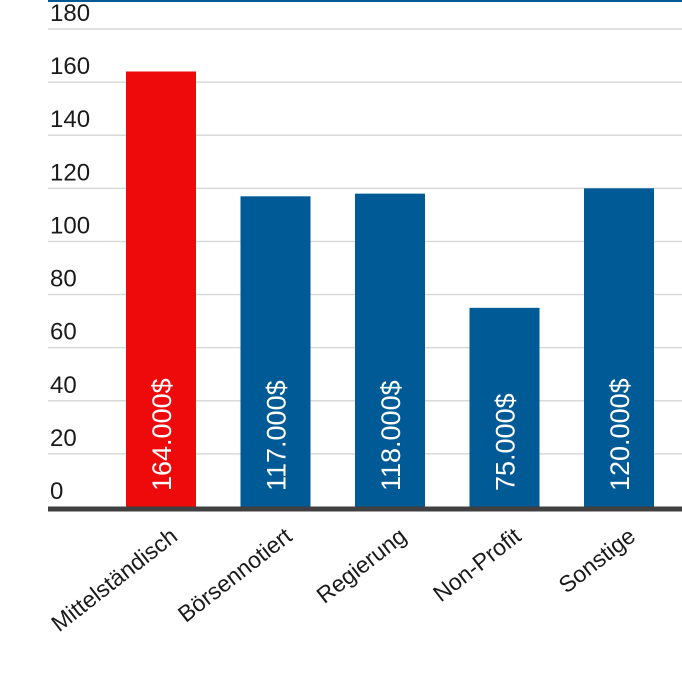 This screenshot has height=674, width=682. I want to click on y-tick-label-20: 20, so click(63, 438).